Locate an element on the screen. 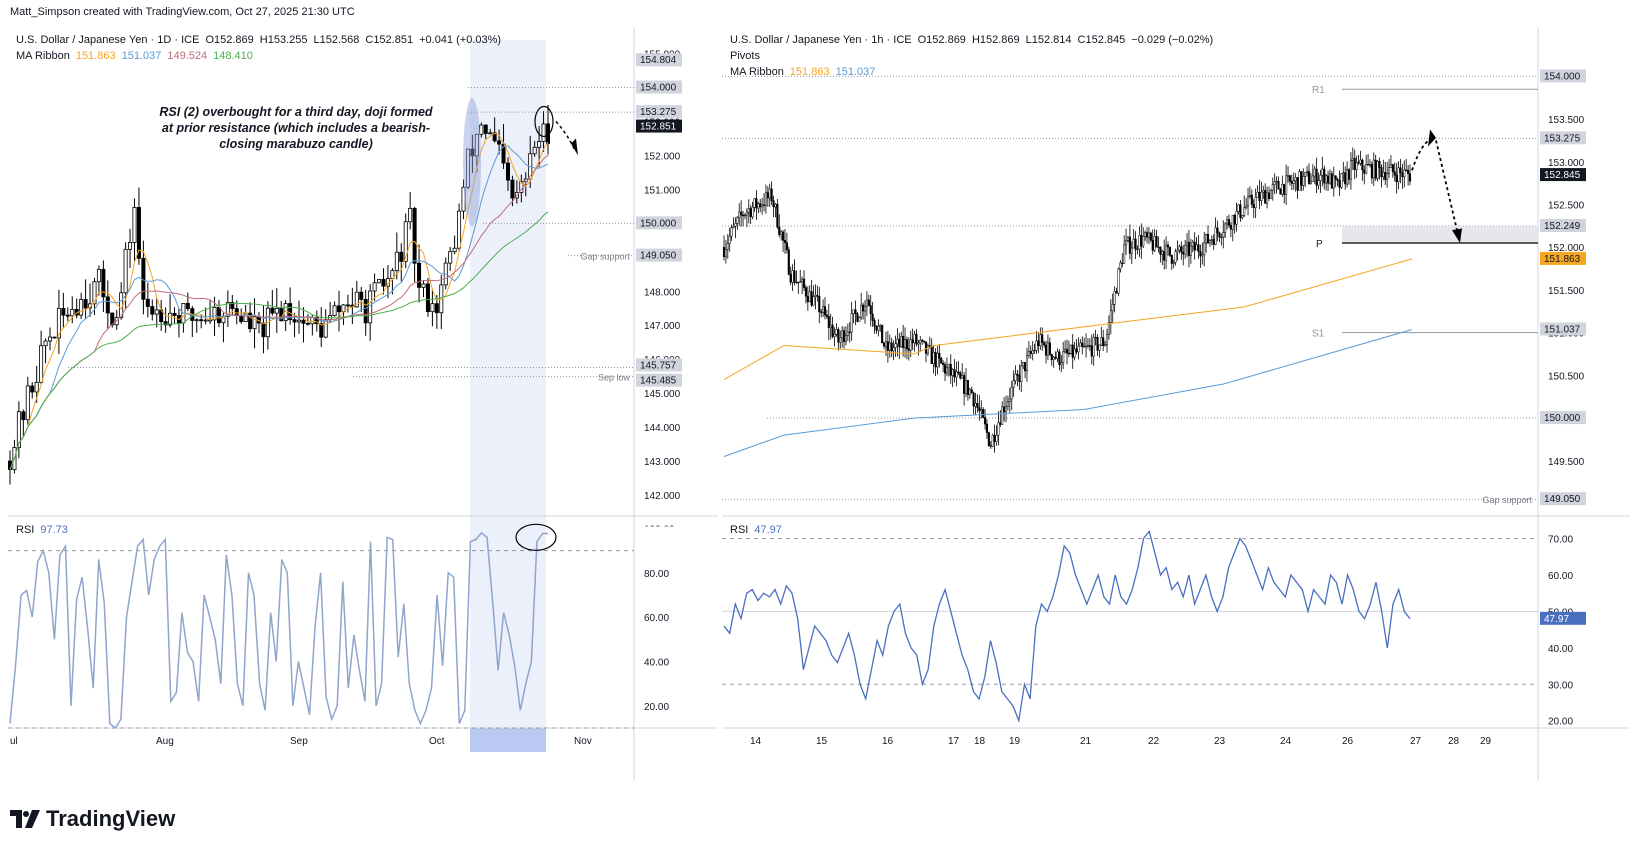 This screenshot has width=1638, height=847. tradingview-logo-icon is located at coordinates (25, 819).